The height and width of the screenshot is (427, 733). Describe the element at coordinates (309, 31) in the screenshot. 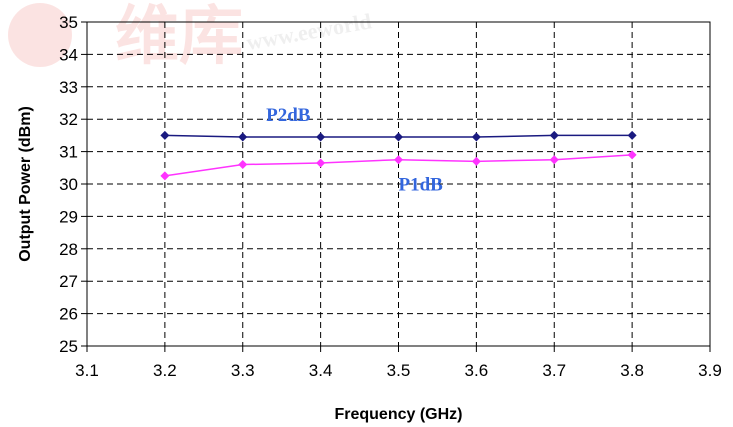

I see `watermark-text: www.eeworld` at that location.